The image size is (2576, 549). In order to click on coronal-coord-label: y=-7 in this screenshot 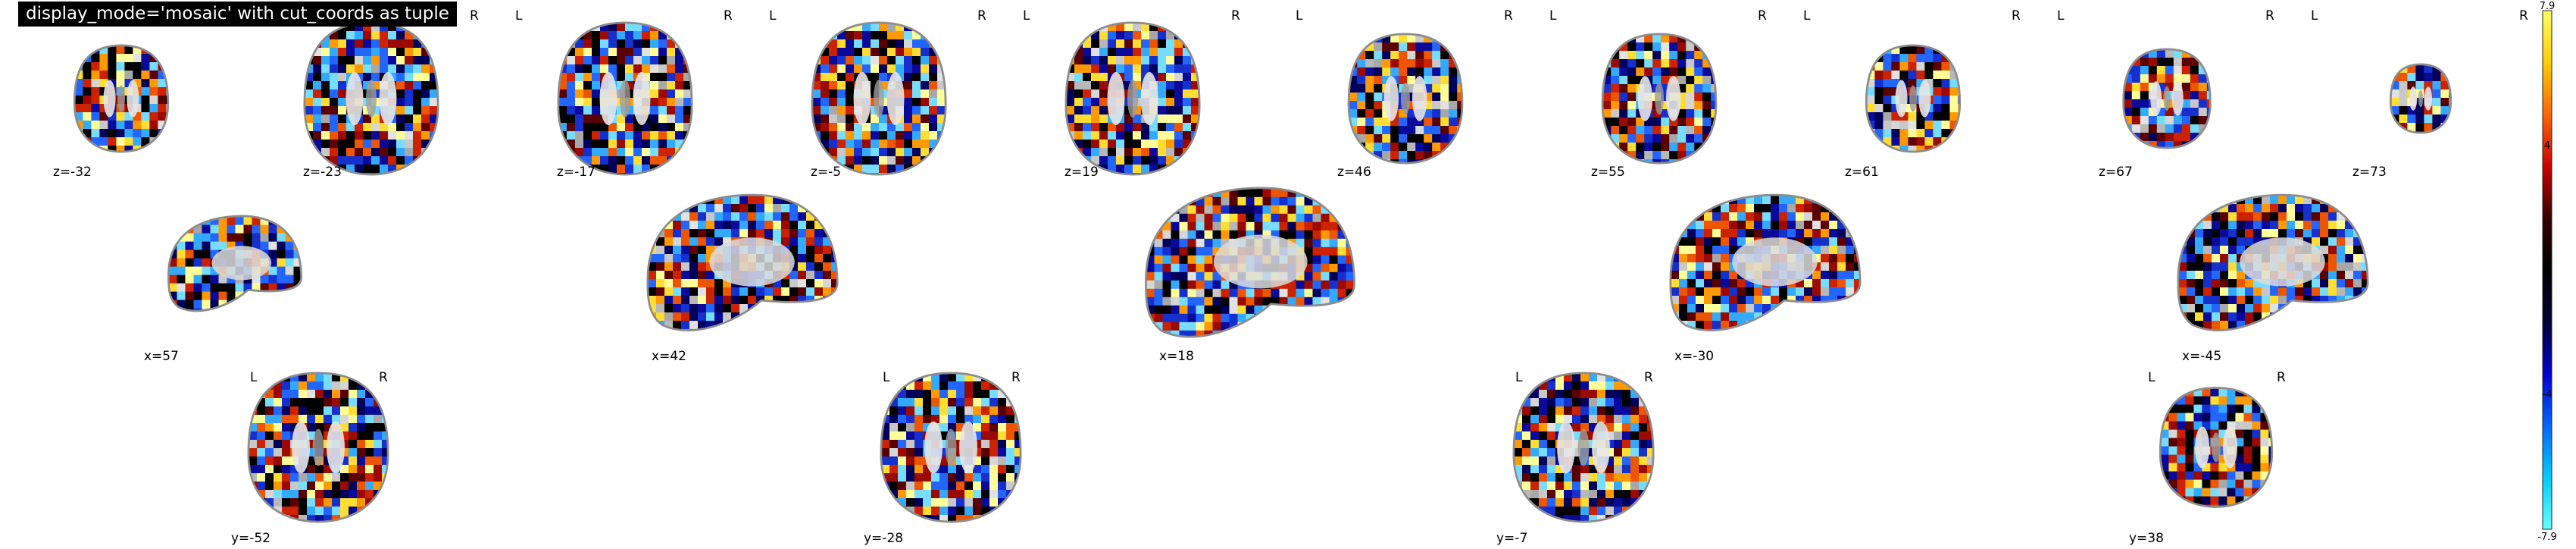, I will do `click(1511, 538)`.